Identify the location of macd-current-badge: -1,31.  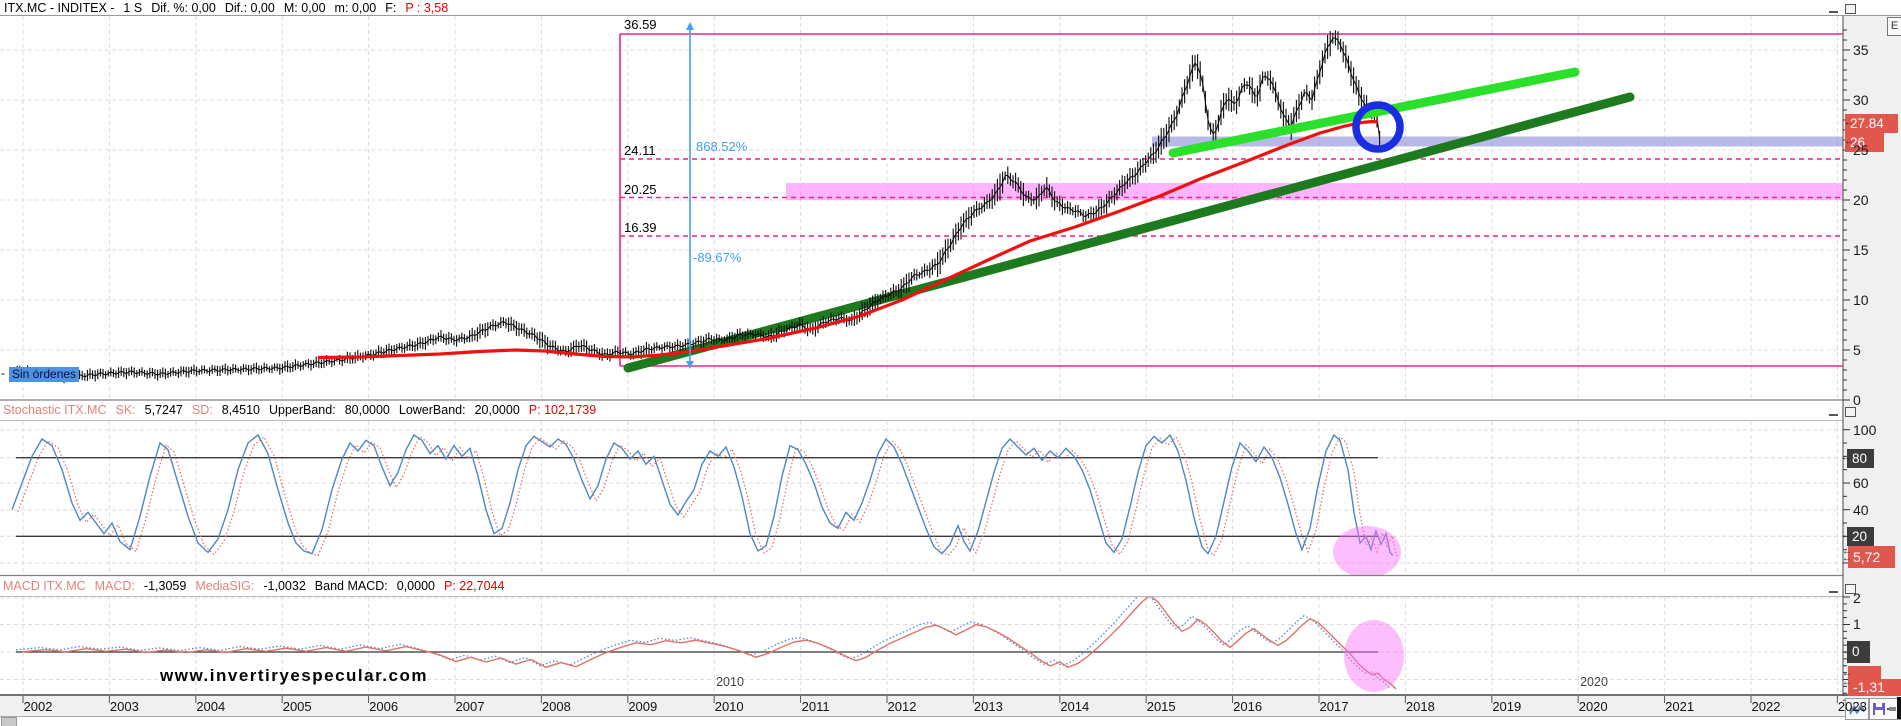
(1874, 687).